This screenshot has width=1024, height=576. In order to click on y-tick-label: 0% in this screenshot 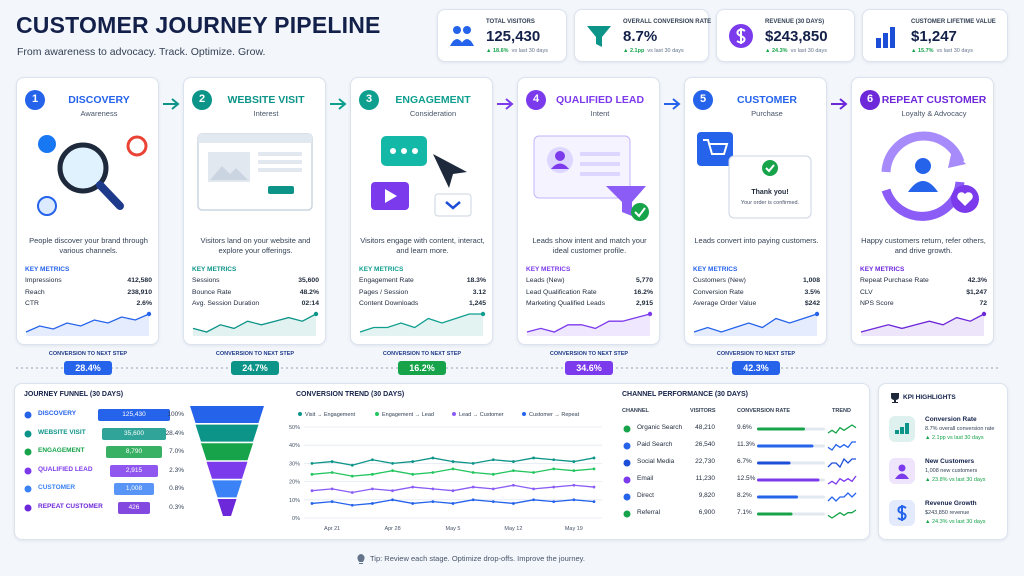, I will do `click(296, 519)`.